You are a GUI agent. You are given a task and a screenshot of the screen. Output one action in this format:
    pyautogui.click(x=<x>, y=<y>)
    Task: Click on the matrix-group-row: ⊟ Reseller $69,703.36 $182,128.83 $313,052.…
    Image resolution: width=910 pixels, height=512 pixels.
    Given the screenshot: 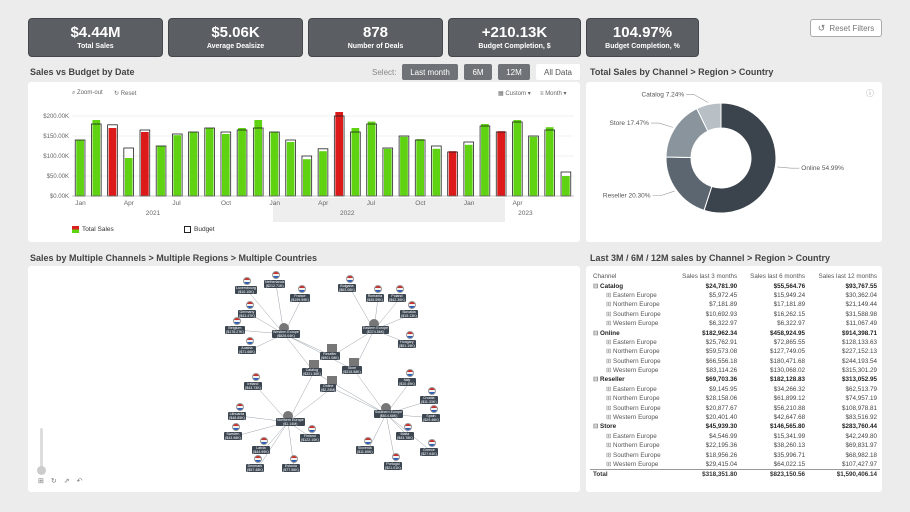 What is the action you would take?
    pyautogui.click(x=735, y=379)
    